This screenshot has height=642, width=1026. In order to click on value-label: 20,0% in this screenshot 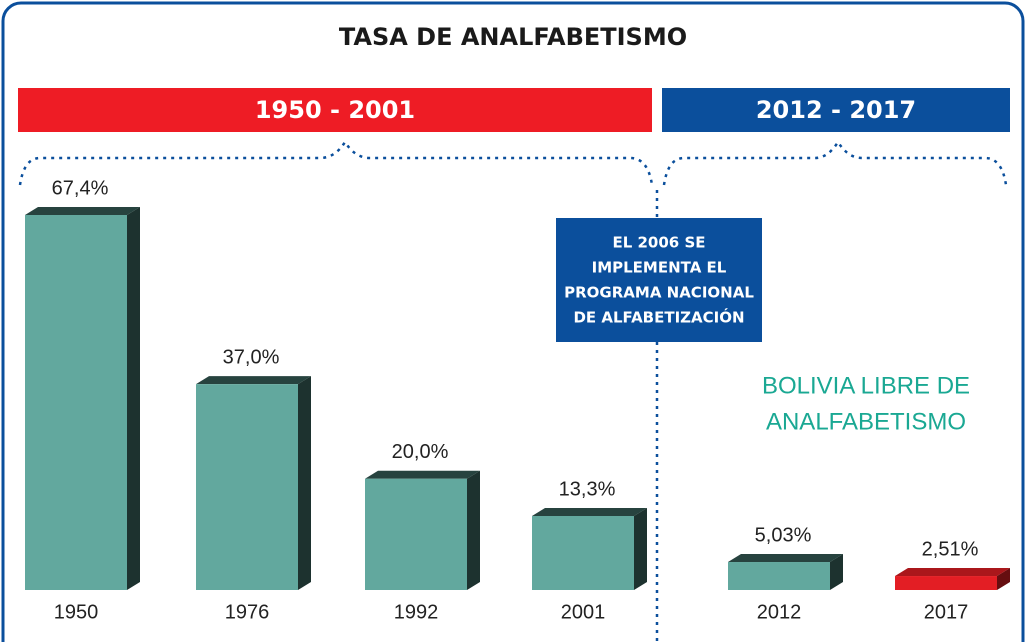, I will do `click(420, 452)`.